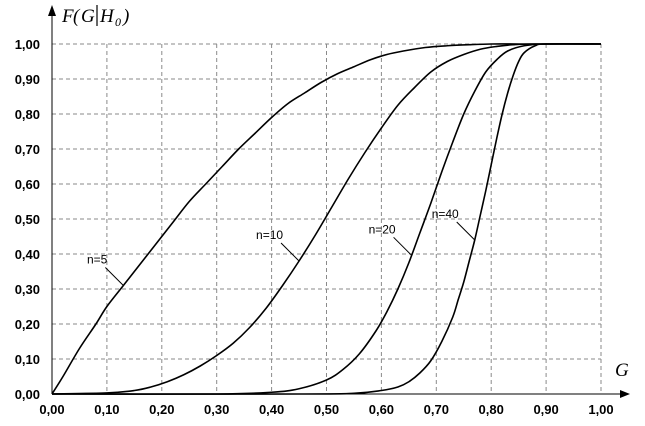 Image resolution: width=645 pixels, height=426 pixels. What do you see at coordinates (27, 149) in the screenshot?
I see `y-tick-label: 0,70` at bounding box center [27, 149].